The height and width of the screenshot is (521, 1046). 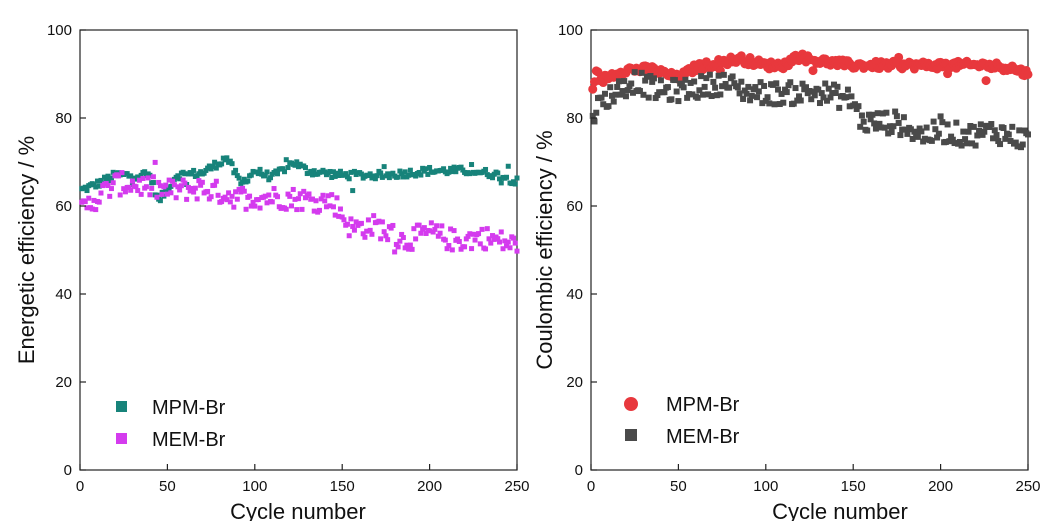 What do you see at coordinates (814, 479) in the screenshot?
I see `x-axis-ticks: 0 50 100 150 200 250` at bounding box center [814, 479].